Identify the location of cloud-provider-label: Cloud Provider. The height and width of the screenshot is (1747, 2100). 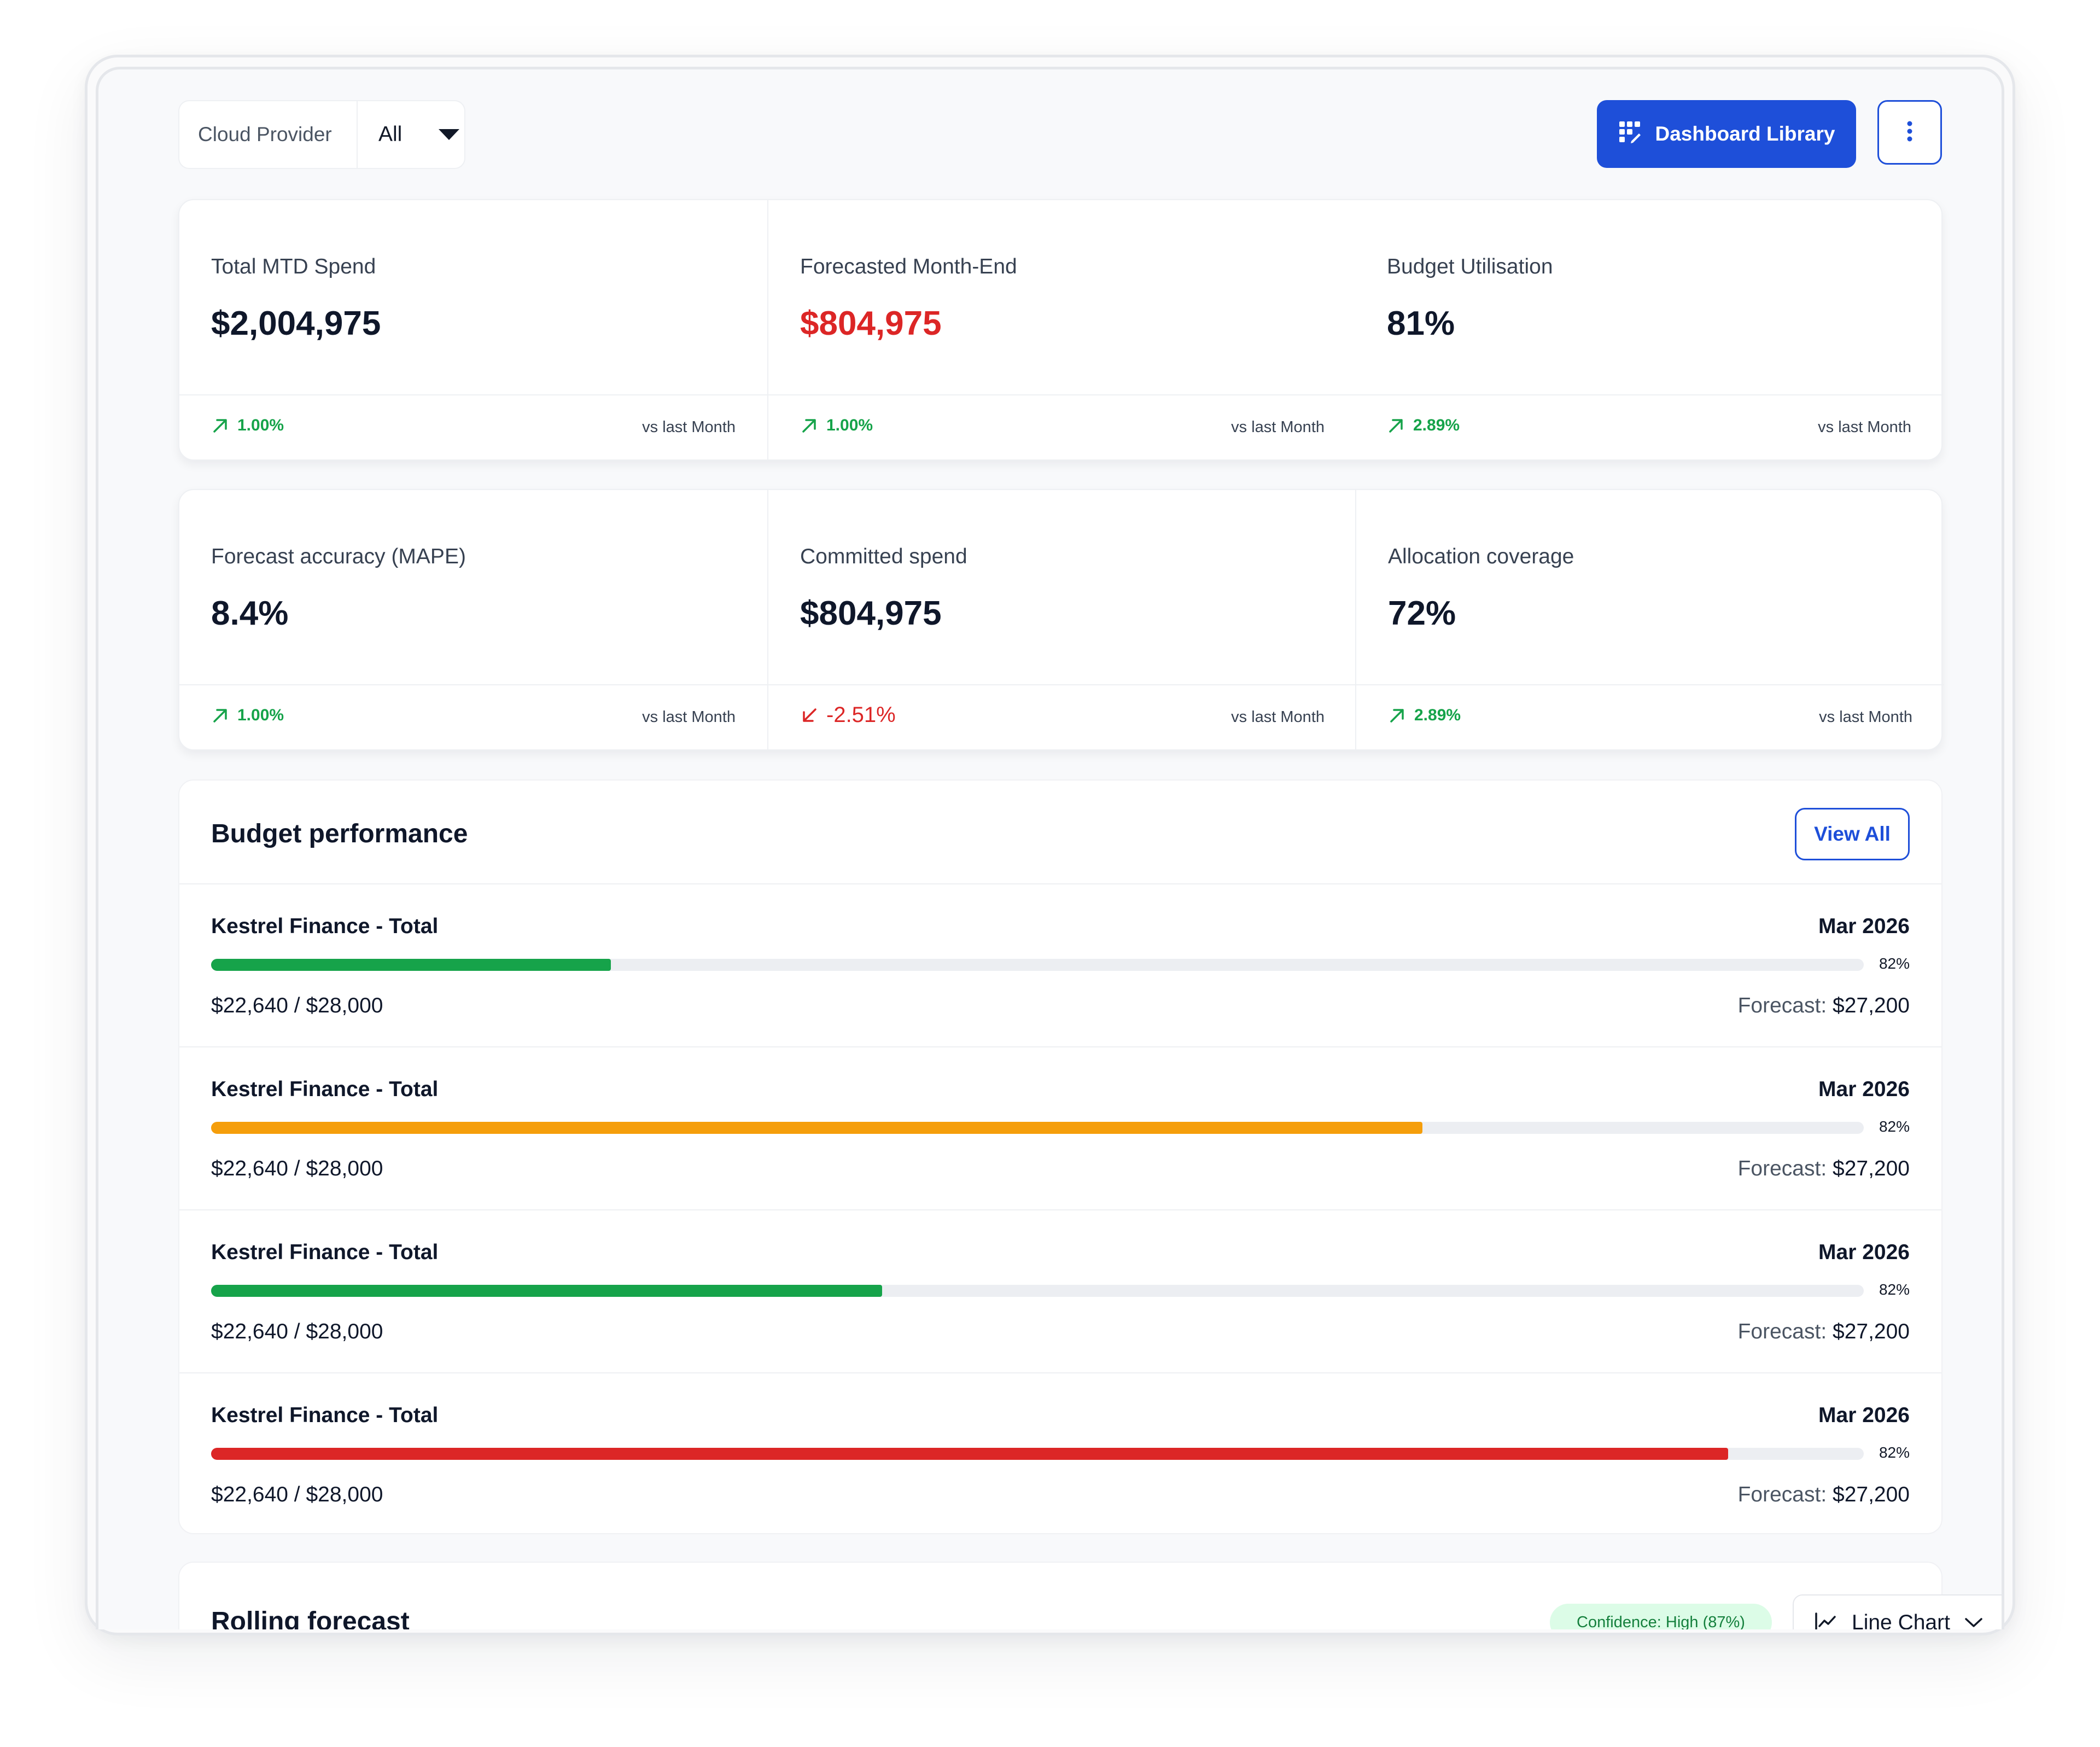
(265, 134).